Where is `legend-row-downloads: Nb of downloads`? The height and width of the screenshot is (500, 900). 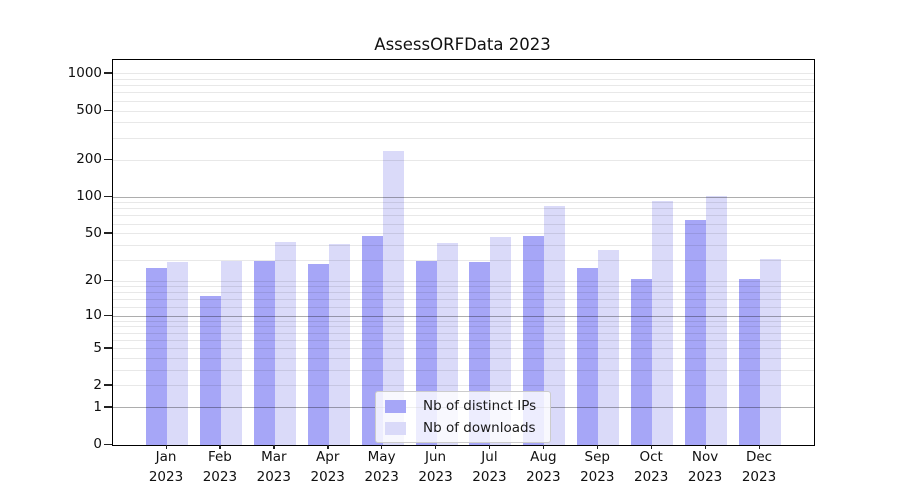
legend-row-downloads: Nb of downloads is located at coordinates (460, 428).